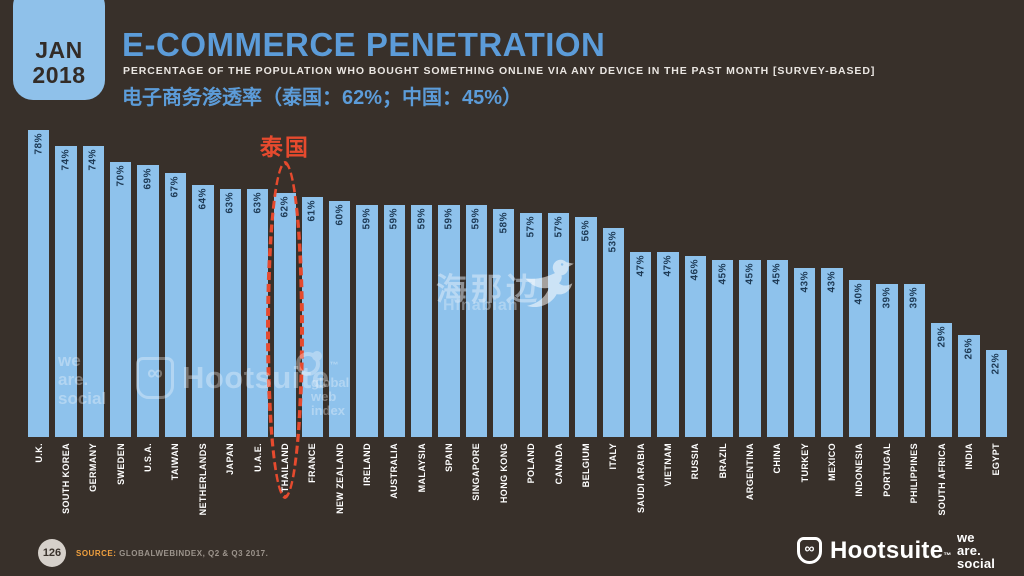  I want to click on bar-category-label: BELGIUM, so click(585, 465).